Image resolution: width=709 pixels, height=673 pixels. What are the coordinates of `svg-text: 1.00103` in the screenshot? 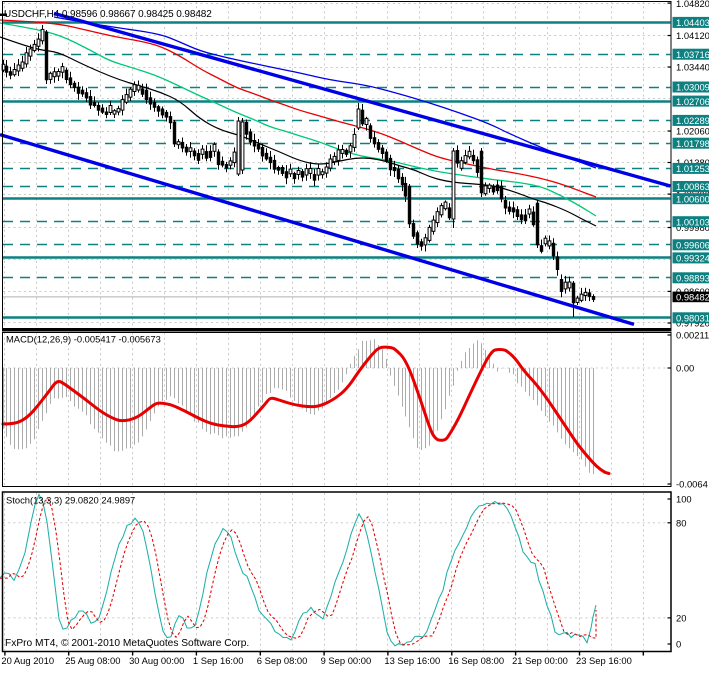 It's located at (692, 221).